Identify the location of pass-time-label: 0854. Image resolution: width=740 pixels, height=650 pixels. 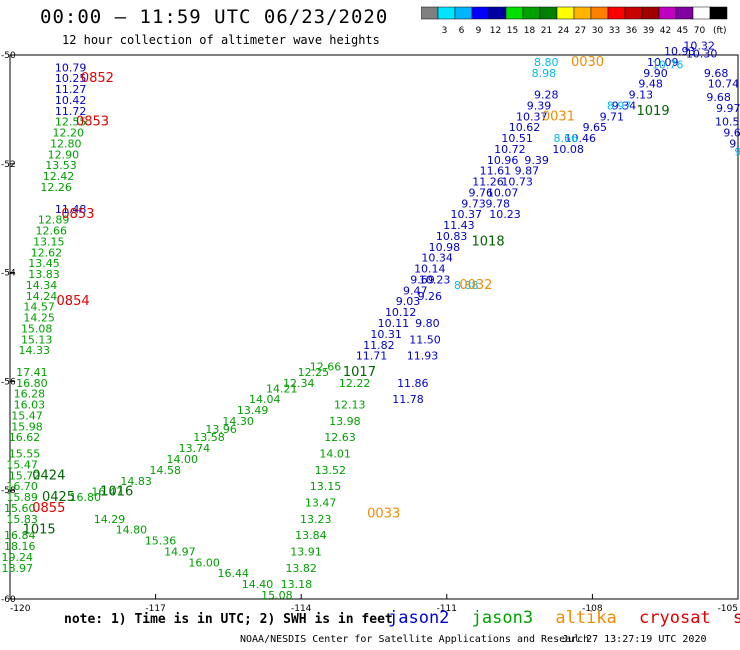
(73, 301).